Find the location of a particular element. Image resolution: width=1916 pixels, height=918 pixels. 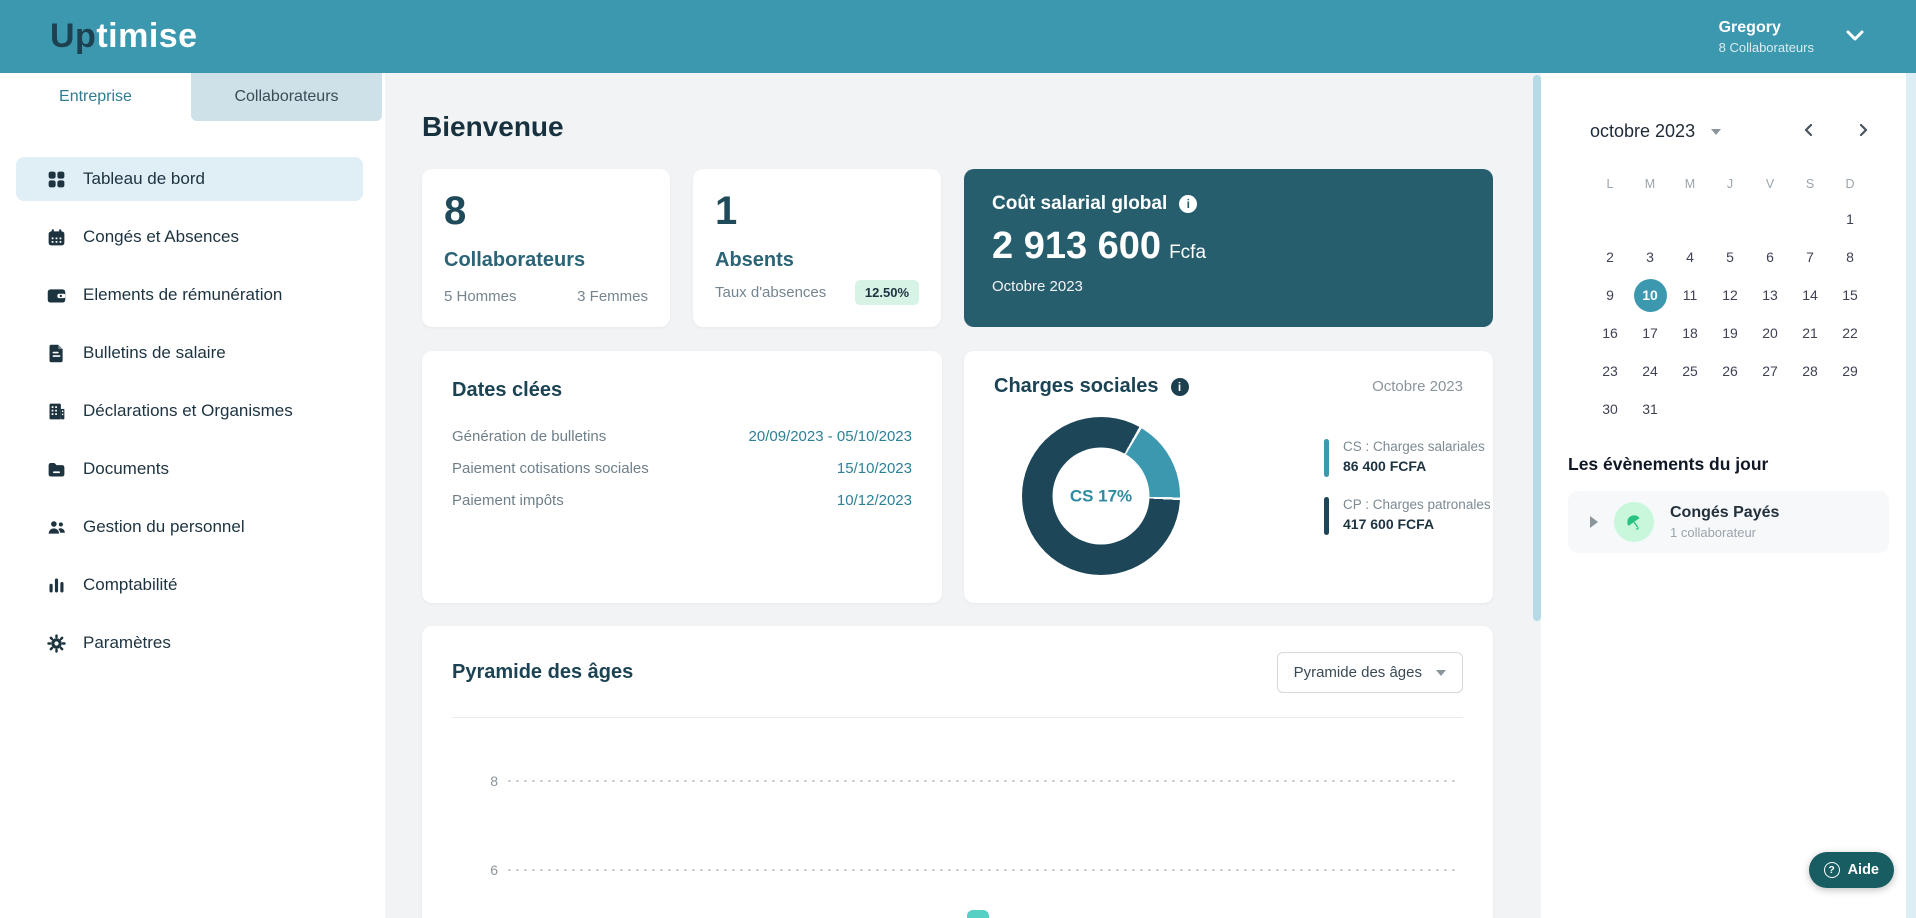

calendar-date-26: 26 is located at coordinates (1730, 371).